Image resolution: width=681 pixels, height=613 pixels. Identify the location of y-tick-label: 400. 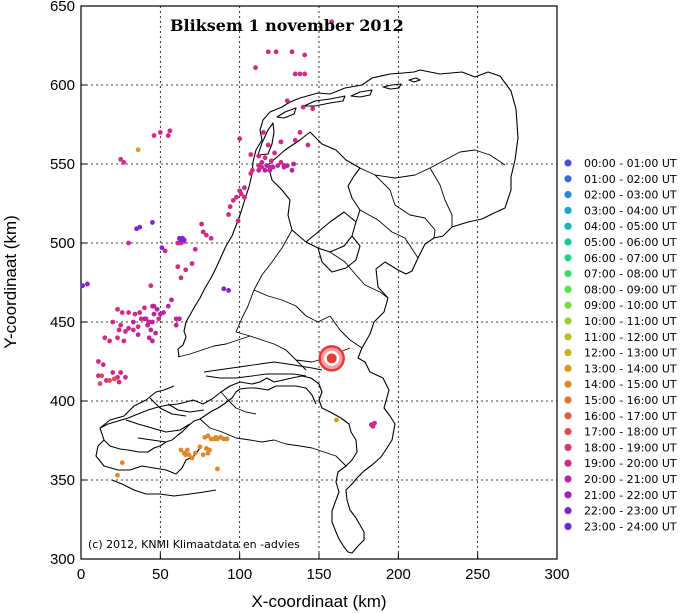
(62, 401).